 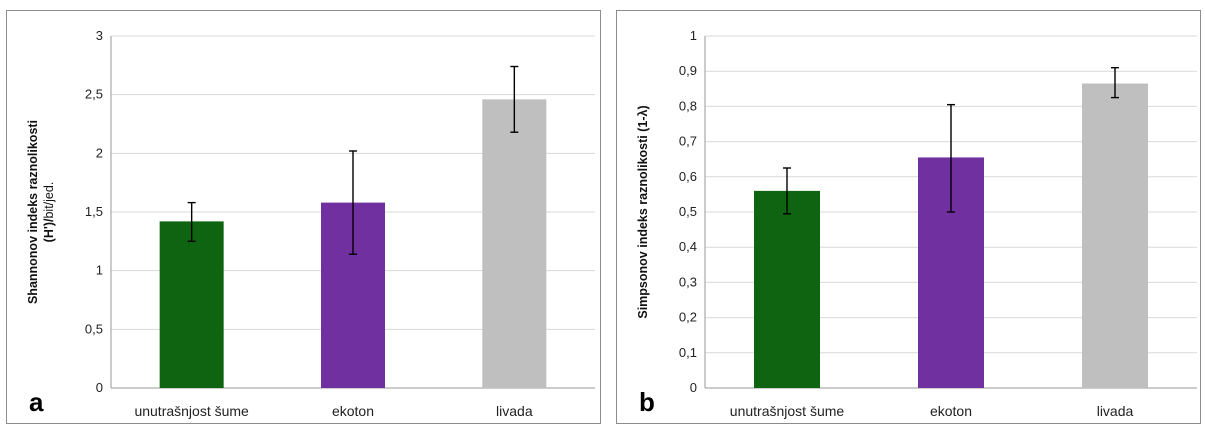 What do you see at coordinates (643, 211) in the screenshot?
I see `y-axis-title: Simpsonov indeks raznolikosti (1-λ)` at bounding box center [643, 211].